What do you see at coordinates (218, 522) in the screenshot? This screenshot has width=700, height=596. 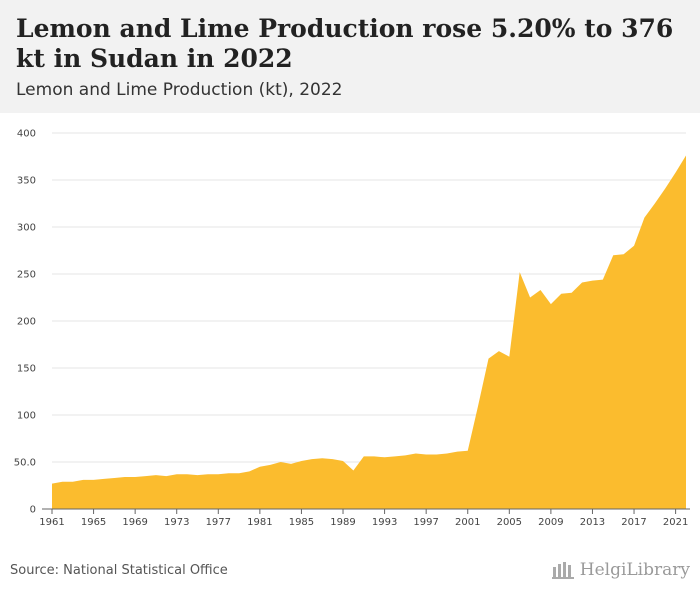 I see `x-tick-label: 1977` at bounding box center [218, 522].